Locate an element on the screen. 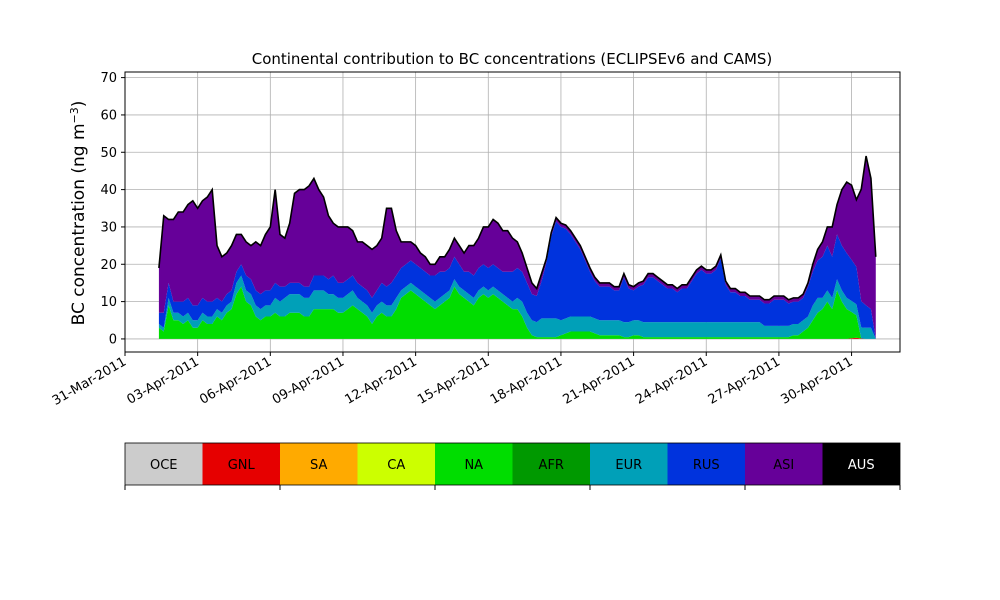 The image size is (1000, 600). x-tick-label: 06-Apr-2011 is located at coordinates (235, 380).